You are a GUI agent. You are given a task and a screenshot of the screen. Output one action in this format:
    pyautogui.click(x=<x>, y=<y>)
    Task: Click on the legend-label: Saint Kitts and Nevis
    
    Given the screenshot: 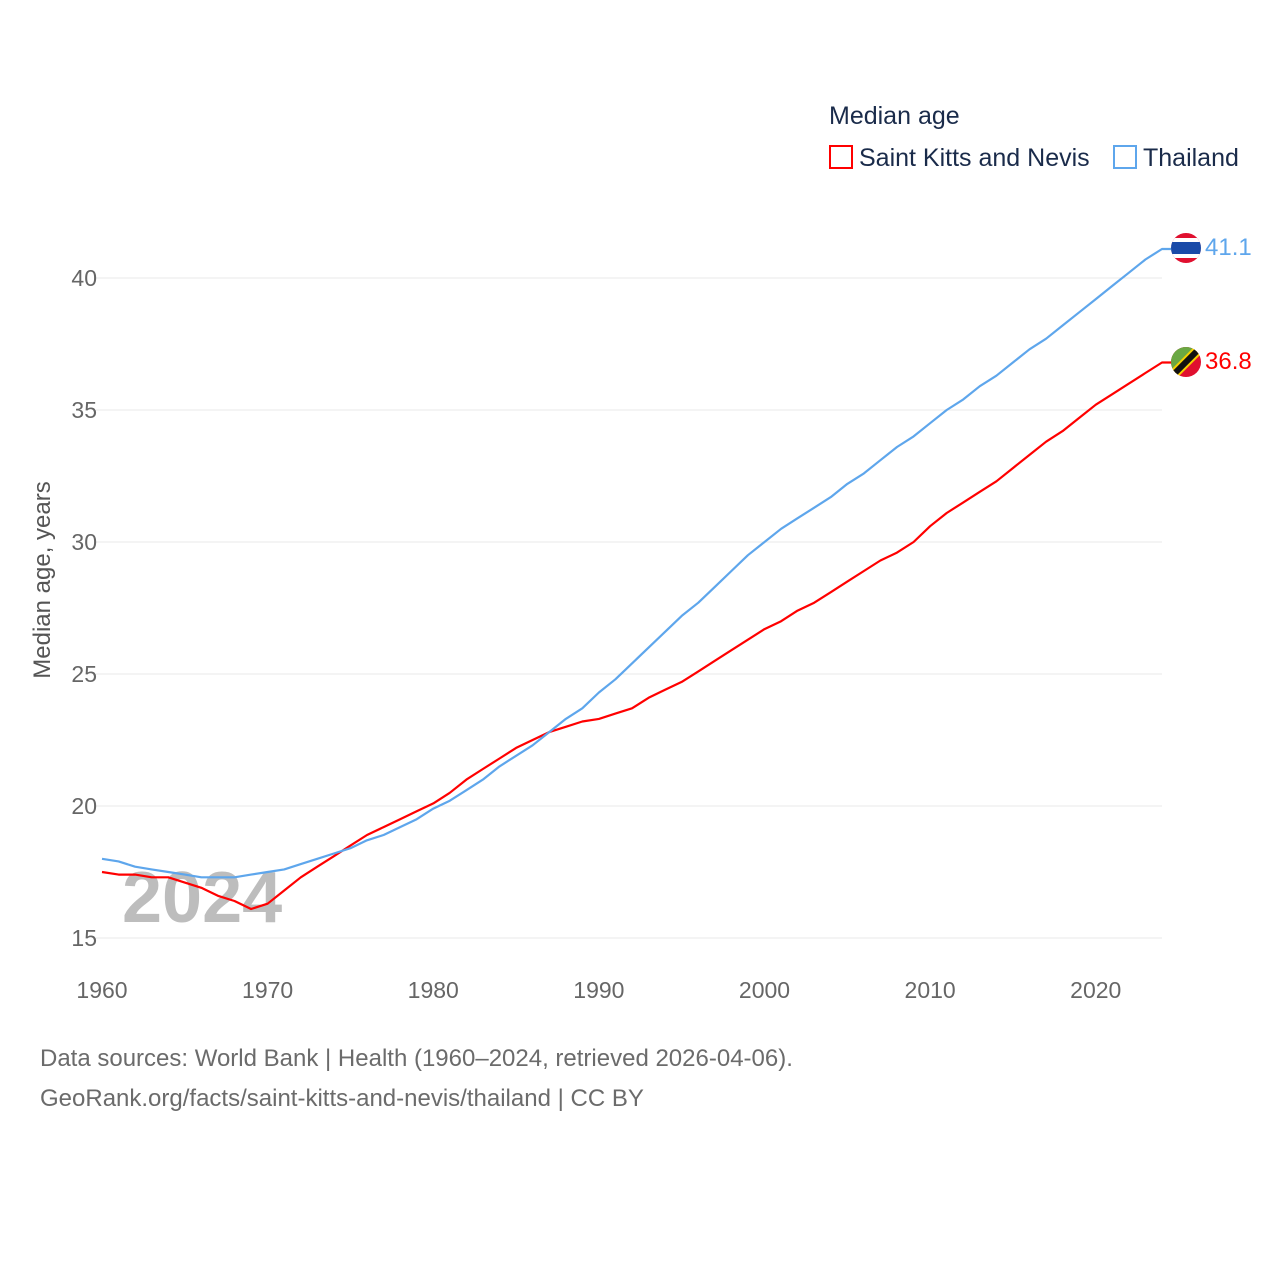 What is the action you would take?
    pyautogui.click(x=974, y=158)
    